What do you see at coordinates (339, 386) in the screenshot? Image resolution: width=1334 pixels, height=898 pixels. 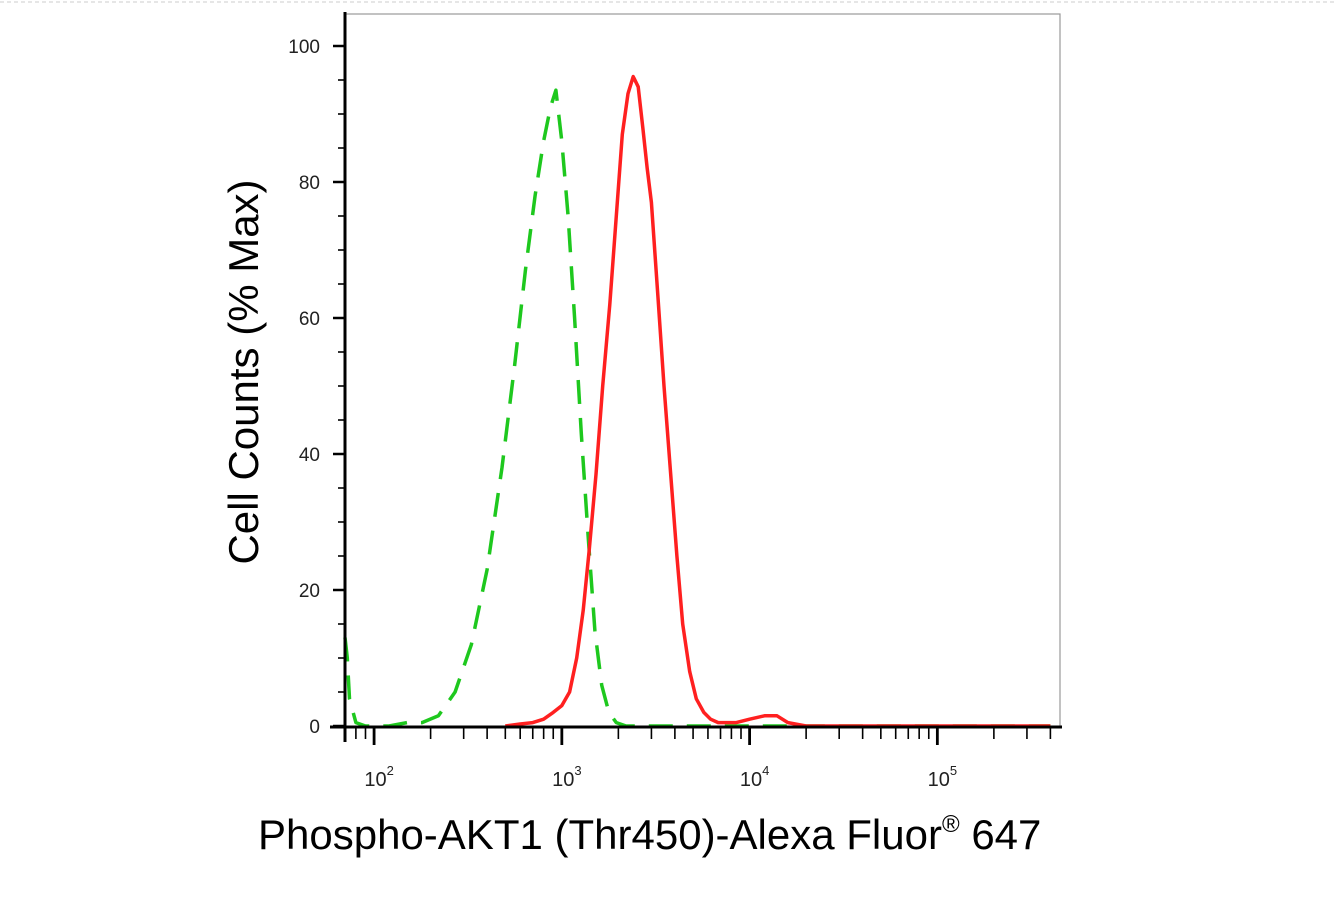 I see `y-axis-ticks` at bounding box center [339, 386].